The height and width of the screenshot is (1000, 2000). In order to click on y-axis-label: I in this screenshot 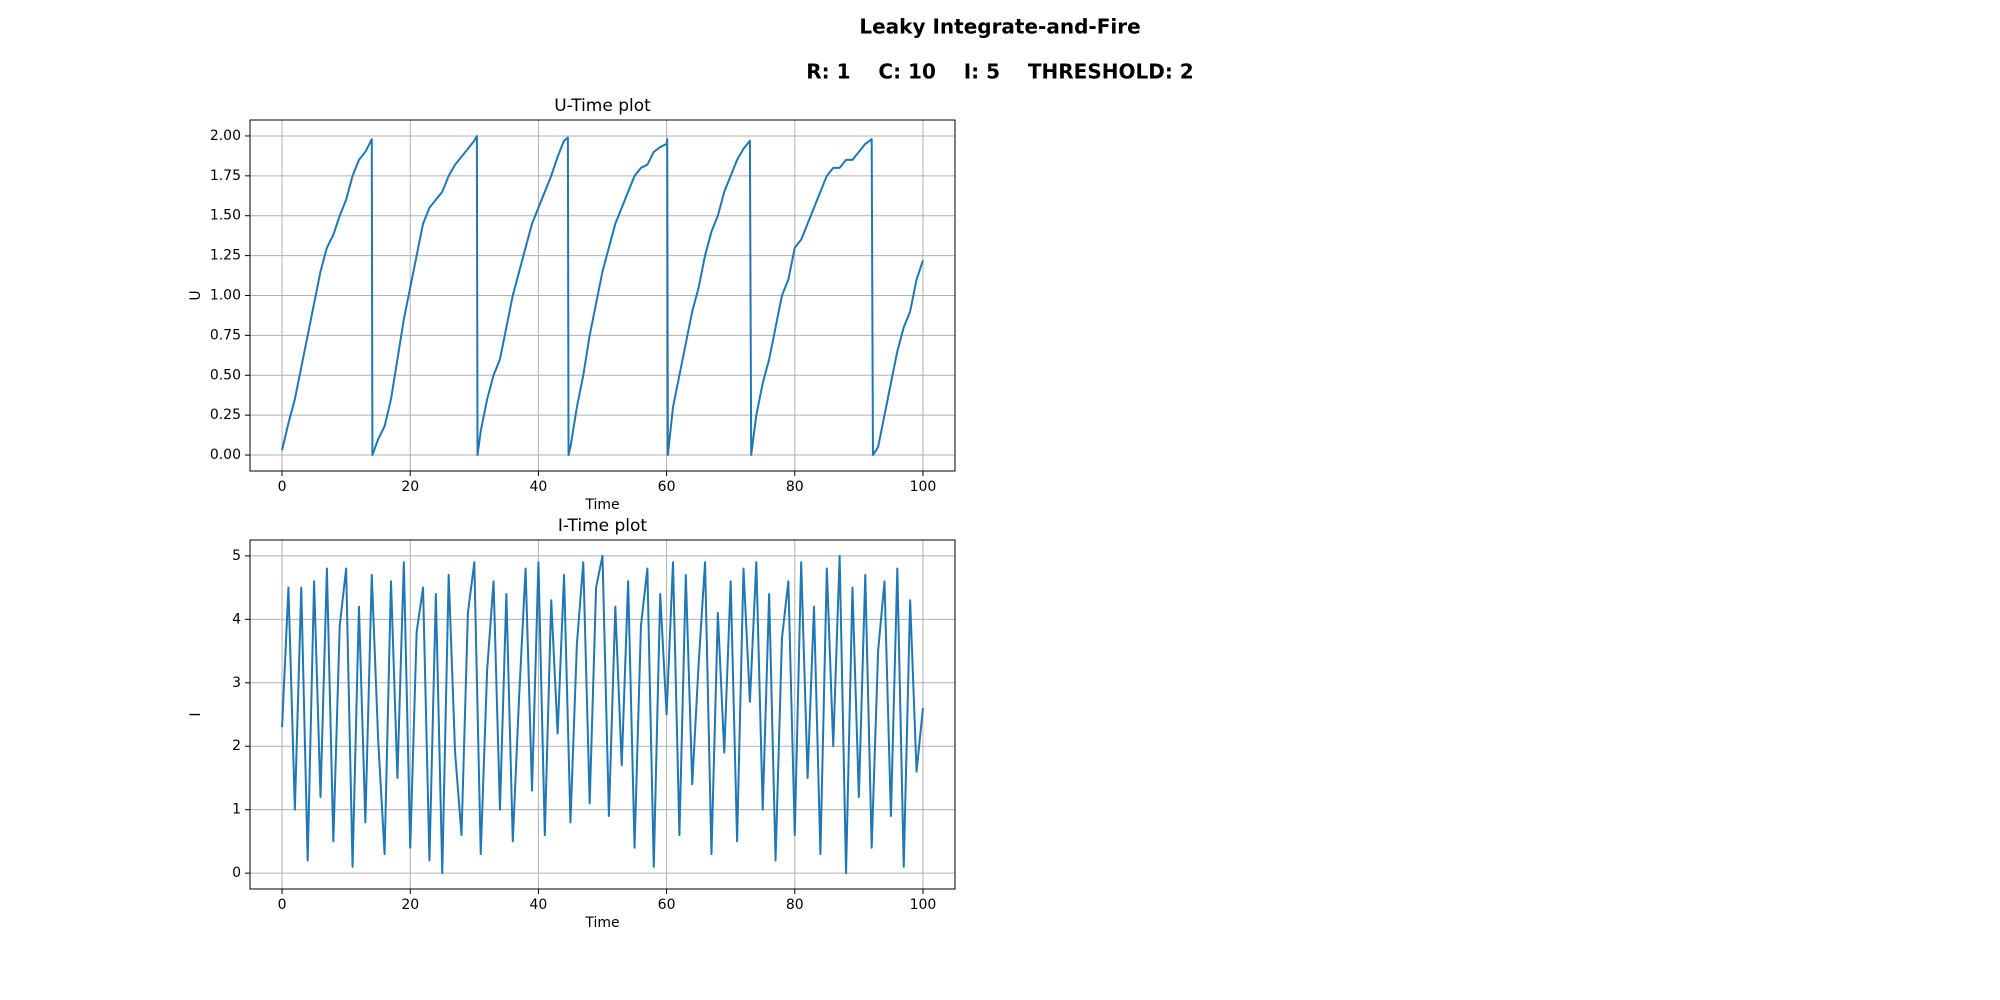, I will do `click(196, 714)`.